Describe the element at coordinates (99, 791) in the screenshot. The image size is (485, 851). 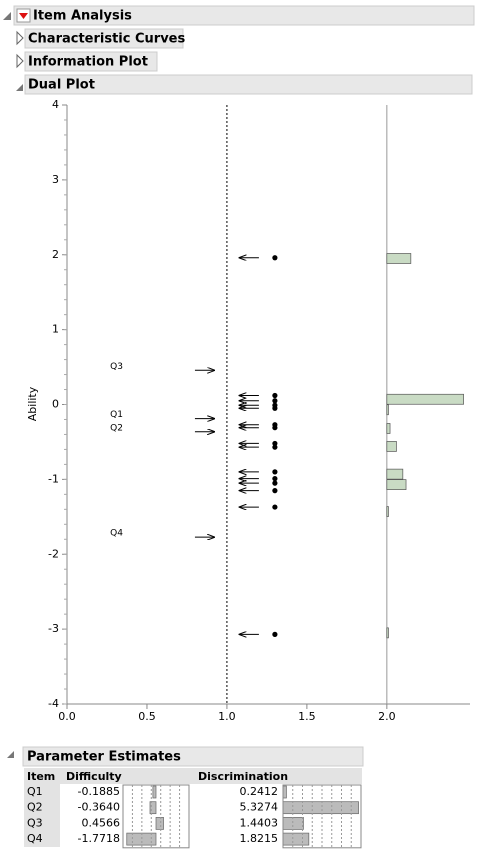
I see `difficulty-cell: -0.1885` at that location.